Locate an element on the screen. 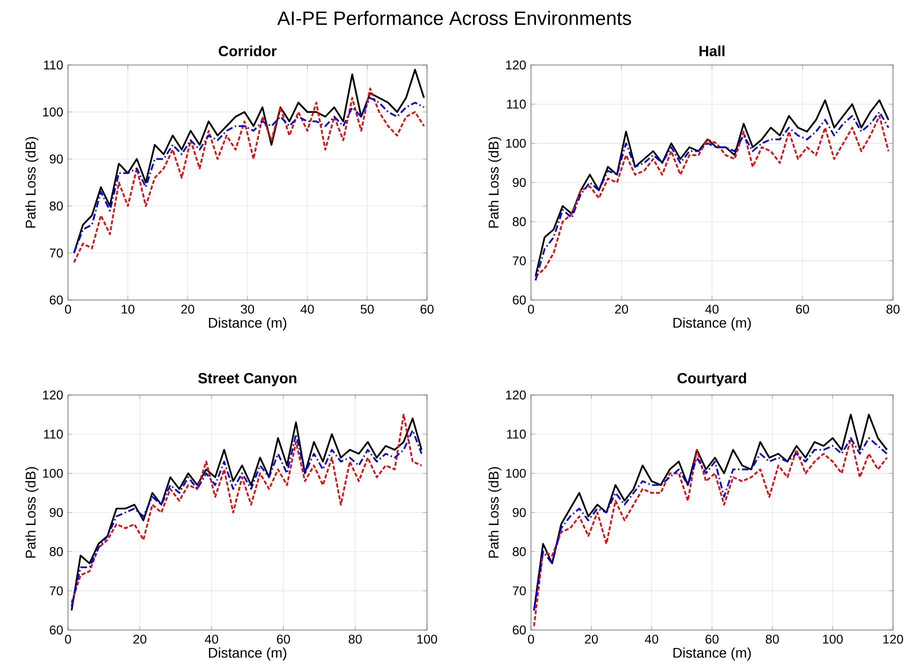  text: AI-PE Performance Across Environments is located at coordinates (454, 18).